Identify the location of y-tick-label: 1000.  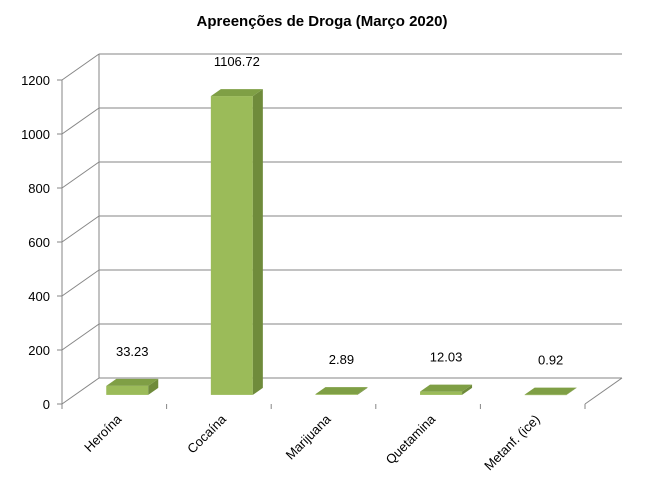
(35, 134).